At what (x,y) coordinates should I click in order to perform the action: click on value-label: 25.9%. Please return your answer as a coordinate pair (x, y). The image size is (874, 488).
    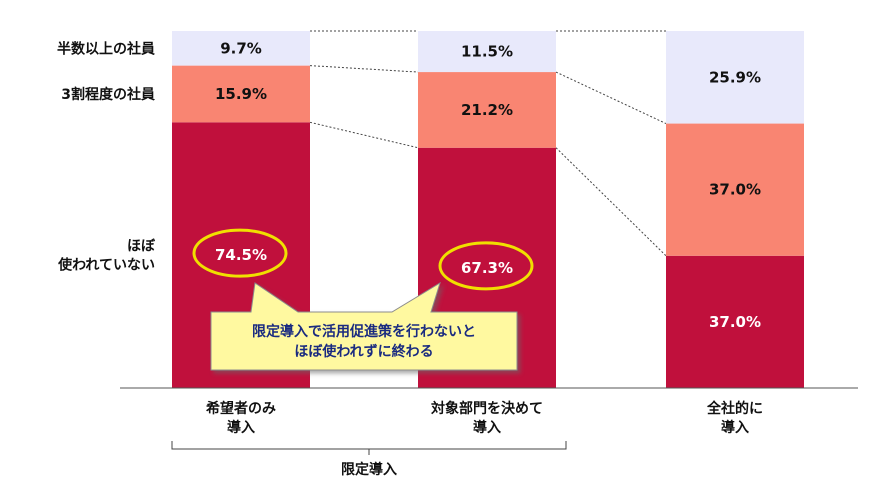
    Looking at the image, I should click on (735, 77).